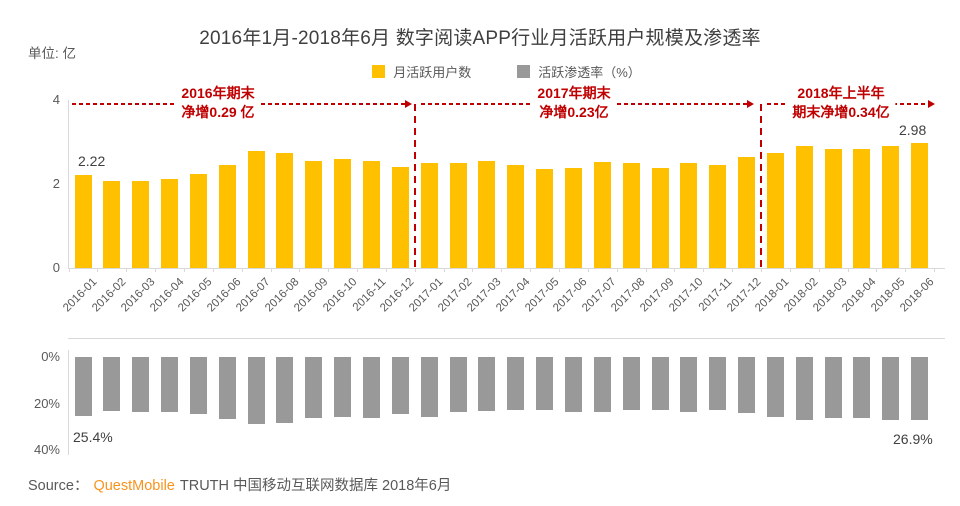 Image resolution: width=960 pixels, height=506 pixels. Describe the element at coordinates (506, 71) in the screenshot. I see `legend: 月活跃用户数 活跃渗透率（%）` at that location.